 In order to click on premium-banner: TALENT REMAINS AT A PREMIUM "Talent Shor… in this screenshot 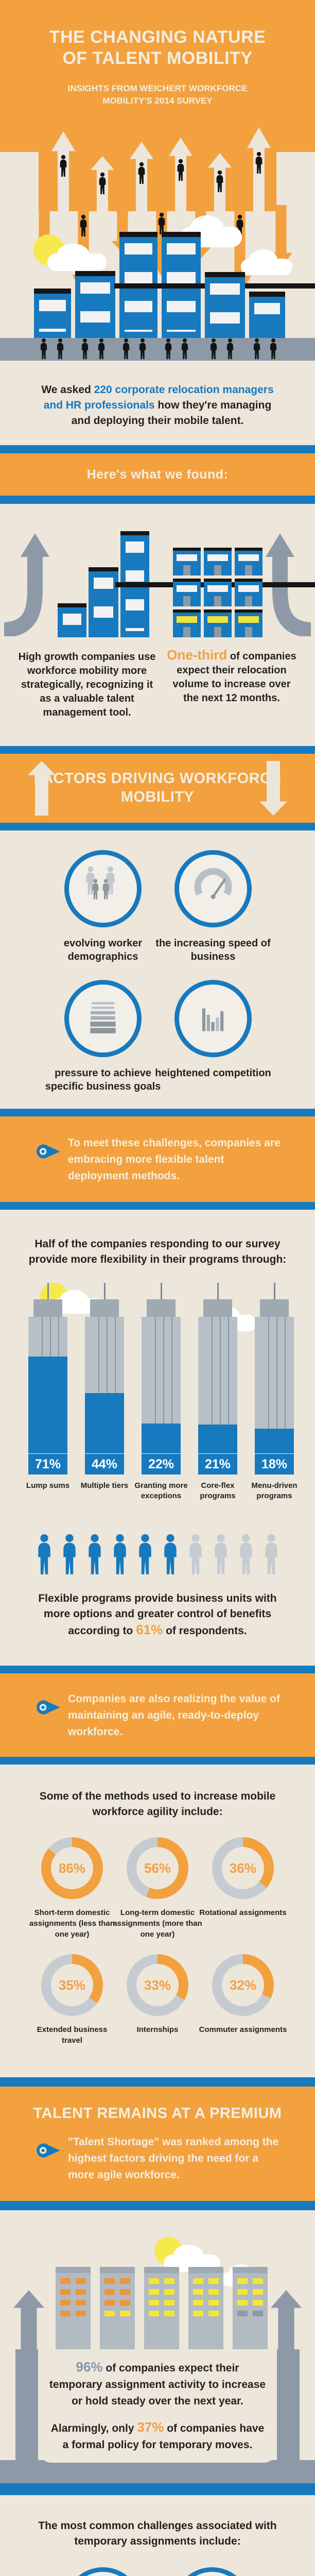, I will do `click(157, 2143)`.